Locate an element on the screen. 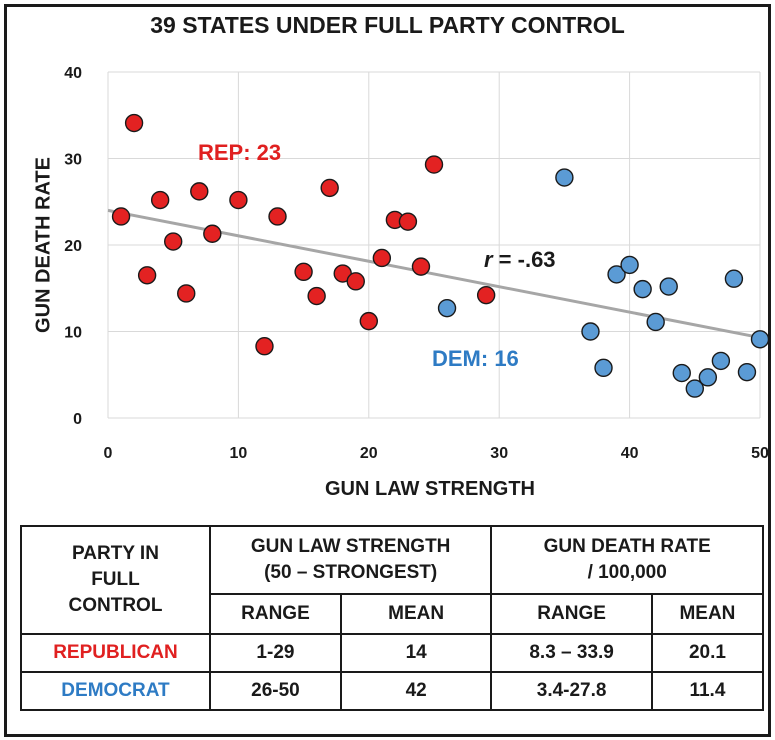 Image resolution: width=775 pixels, height=740 pixels. death-mean-cell: 20.1 is located at coordinates (707, 653).